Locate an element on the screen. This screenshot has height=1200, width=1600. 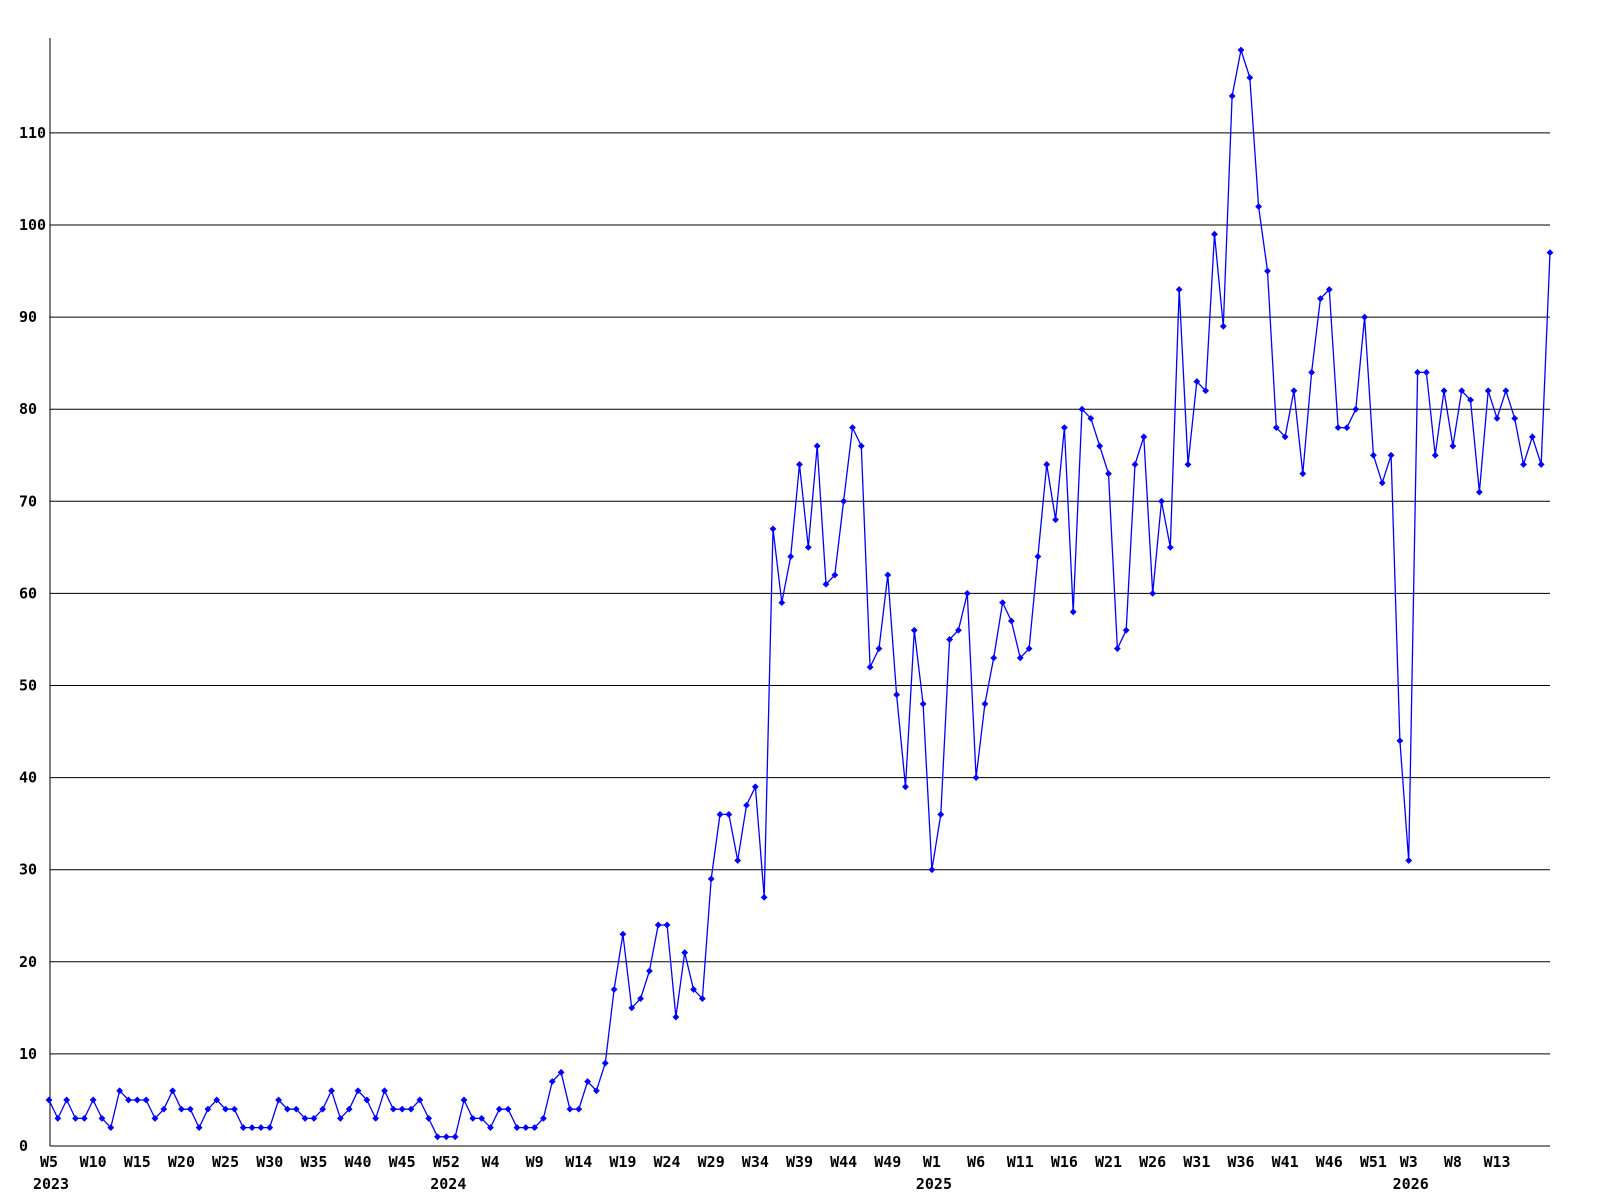
x-tick-label: W21 is located at coordinates (1108, 1162).